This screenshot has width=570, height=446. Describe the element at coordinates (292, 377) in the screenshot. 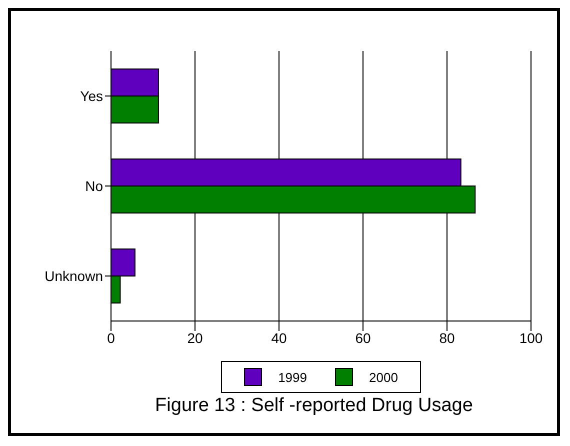

I see `legend-label: 1999` at that location.